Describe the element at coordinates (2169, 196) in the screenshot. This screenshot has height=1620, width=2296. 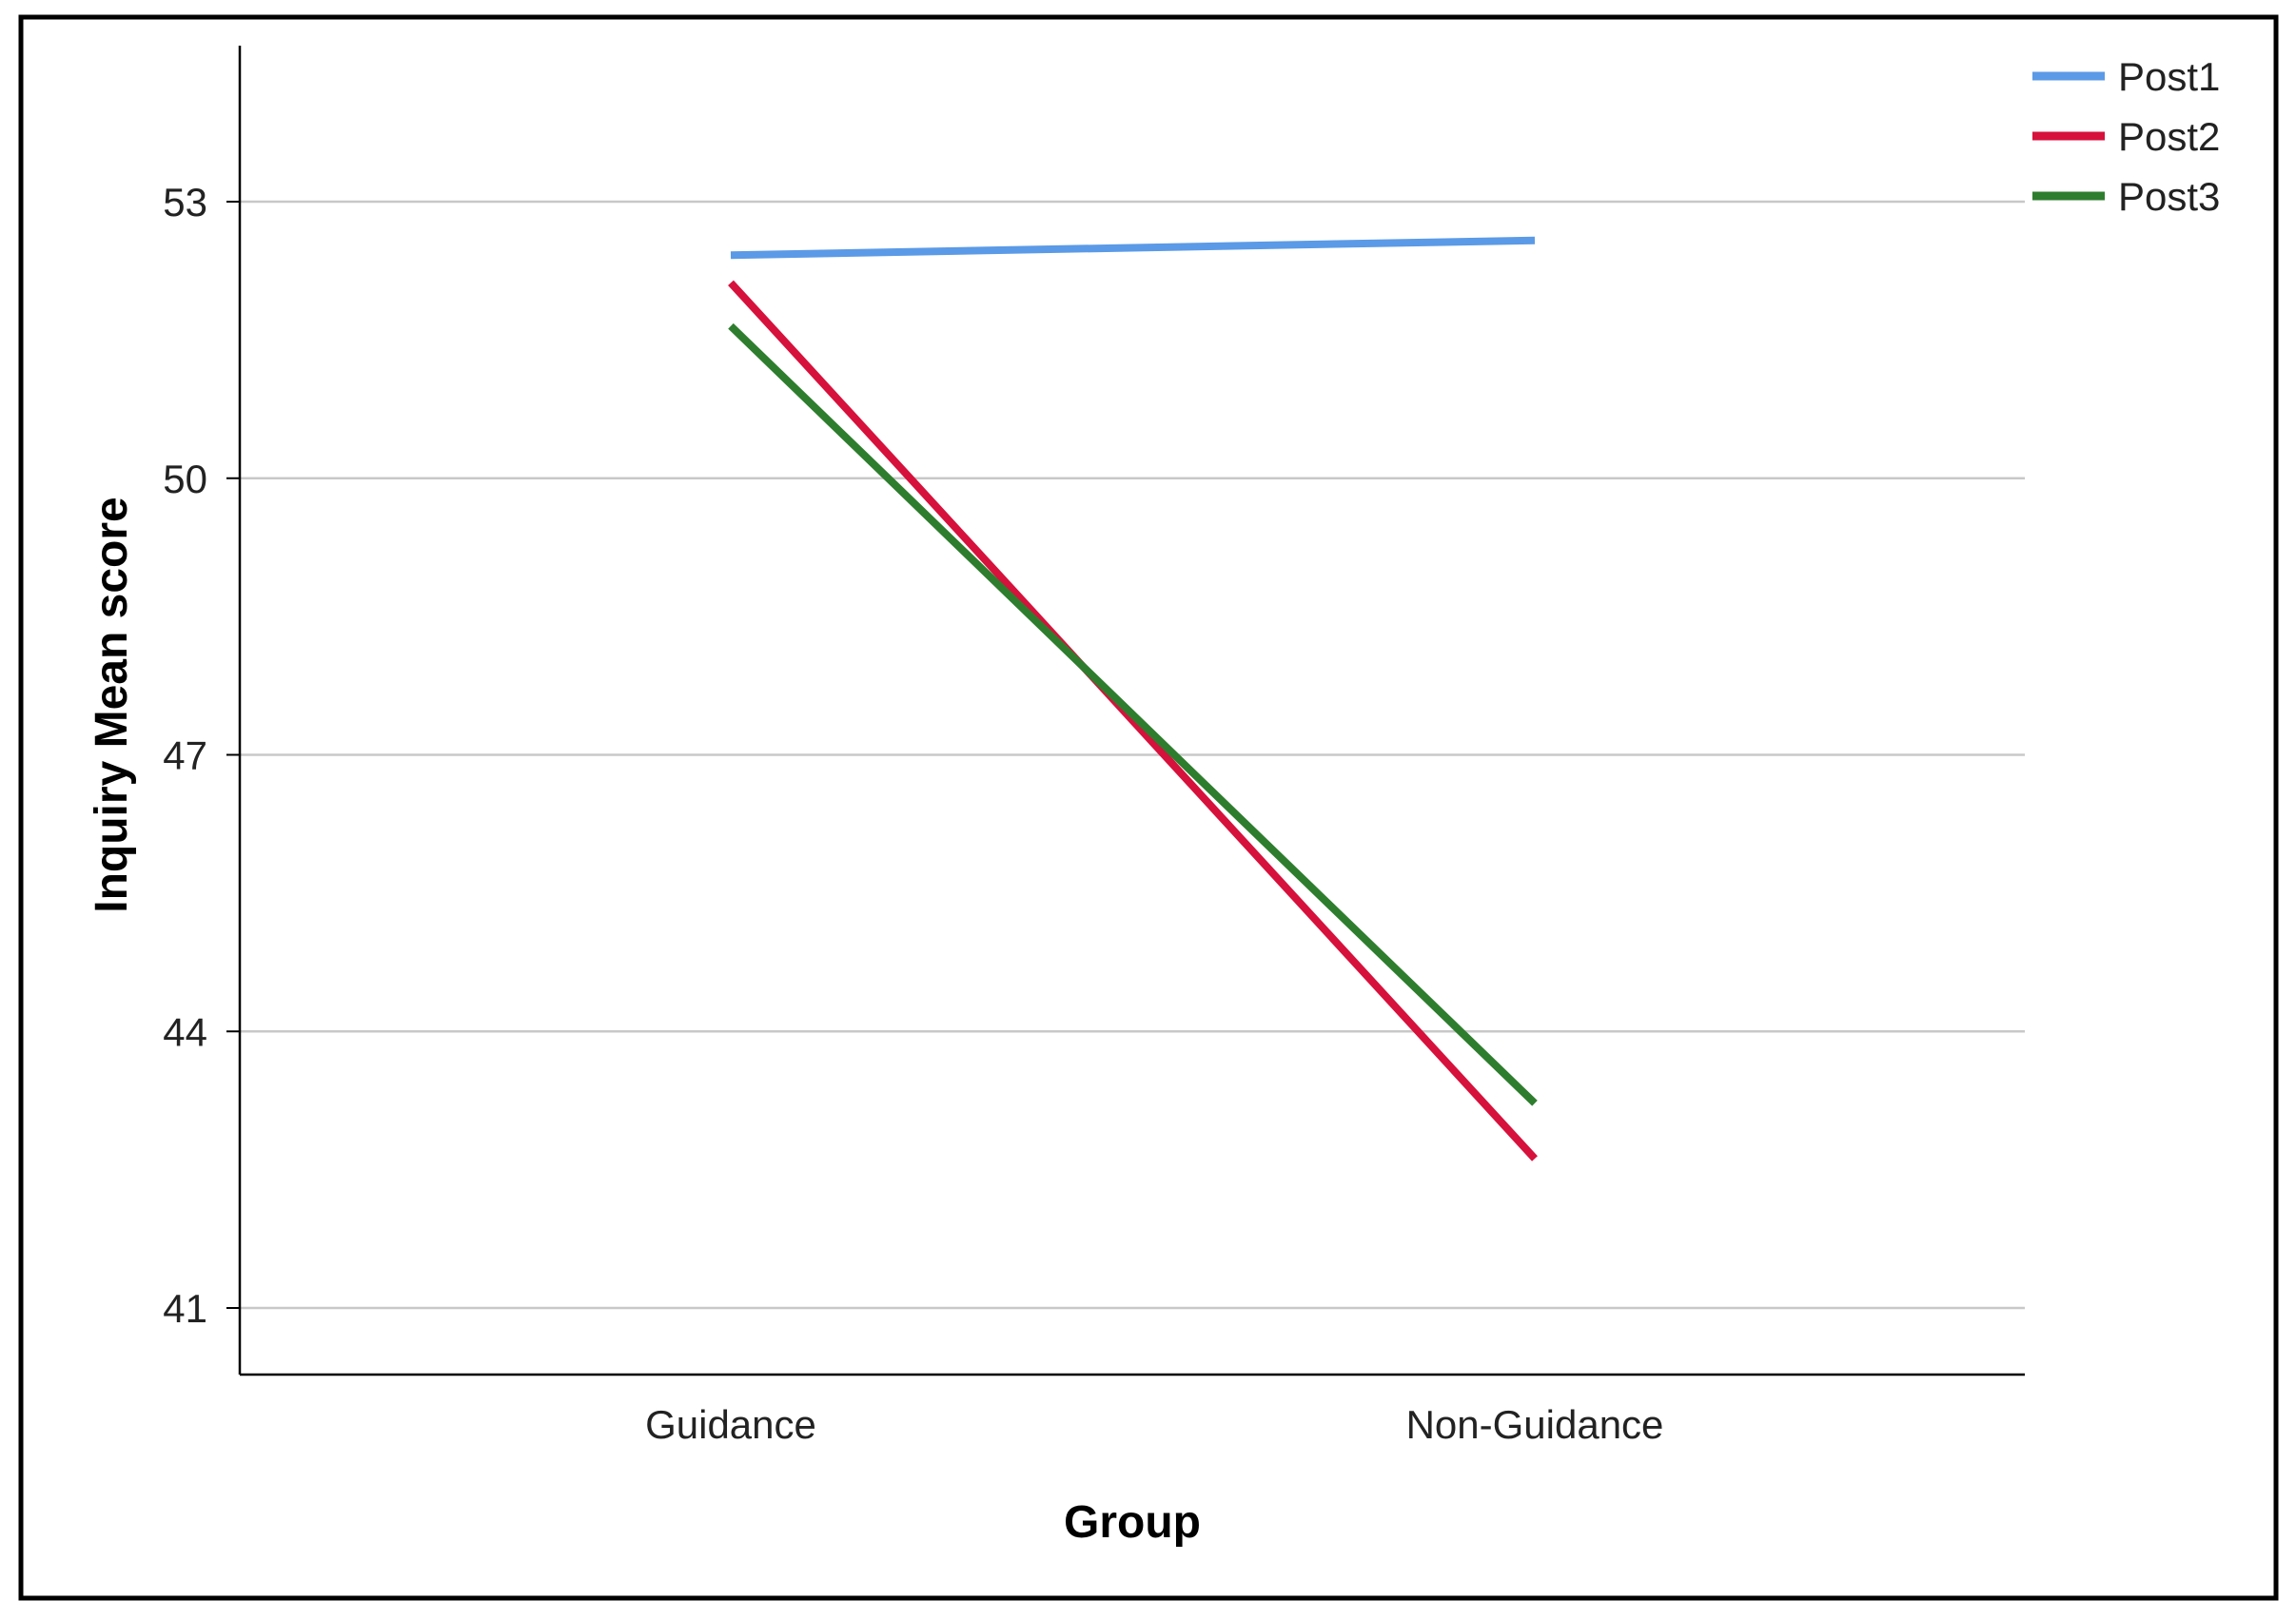
I see `legend-label: Post3` at that location.